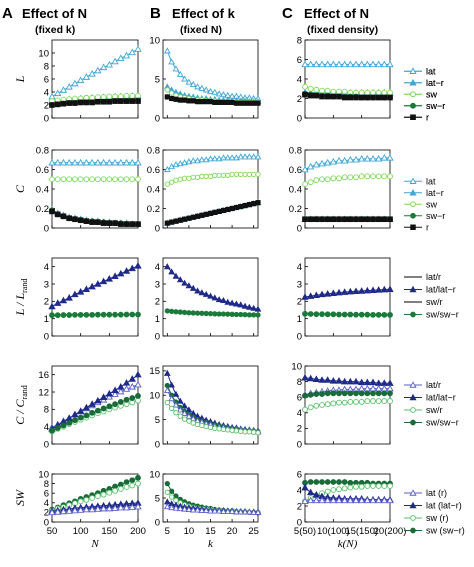 This screenshot has height=567, width=474. I want to click on y-axis-label: L / Lrand, so click(21, 298).